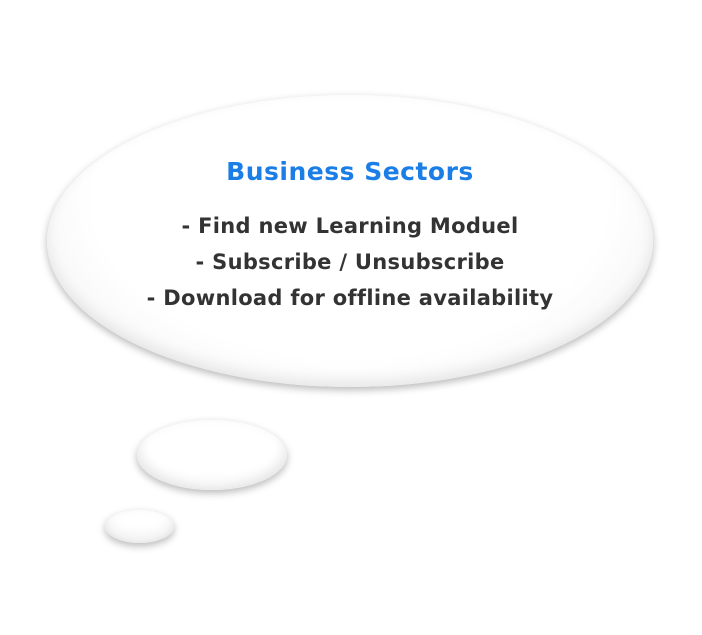 This screenshot has width=702, height=635. What do you see at coordinates (350, 226) in the screenshot?
I see `bubble-line-find-module: - Find new Learning Moduel` at bounding box center [350, 226].